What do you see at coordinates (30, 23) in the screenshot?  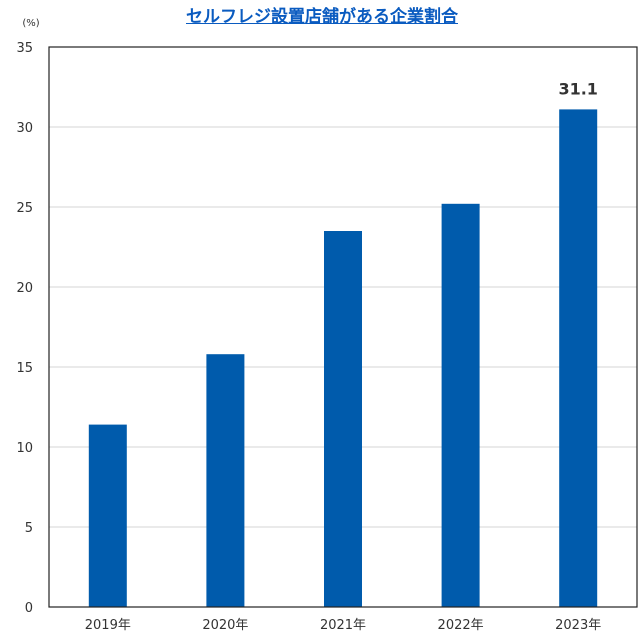 I see `y-unit-label: (%)` at bounding box center [30, 23].